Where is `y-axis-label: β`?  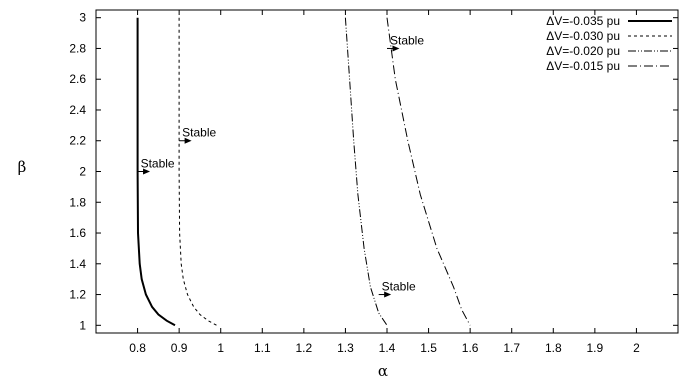 y-axis-label: β is located at coordinates (22, 167).